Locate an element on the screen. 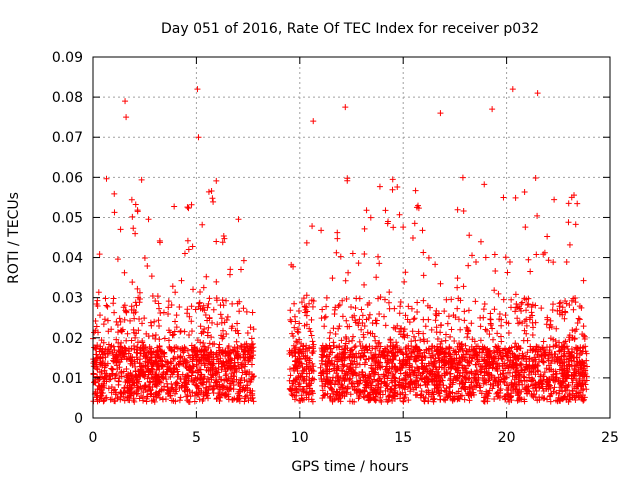 The height and width of the screenshot is (480, 640). y-tick-label: 0.04 is located at coordinates (67, 259).